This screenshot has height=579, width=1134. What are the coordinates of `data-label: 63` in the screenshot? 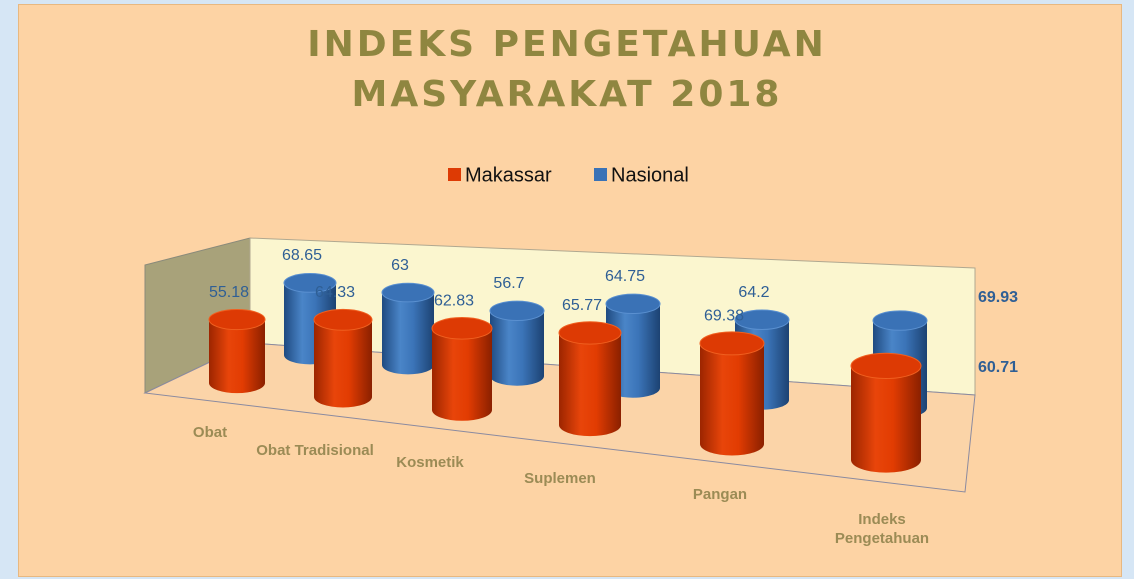 It's located at (400, 265).